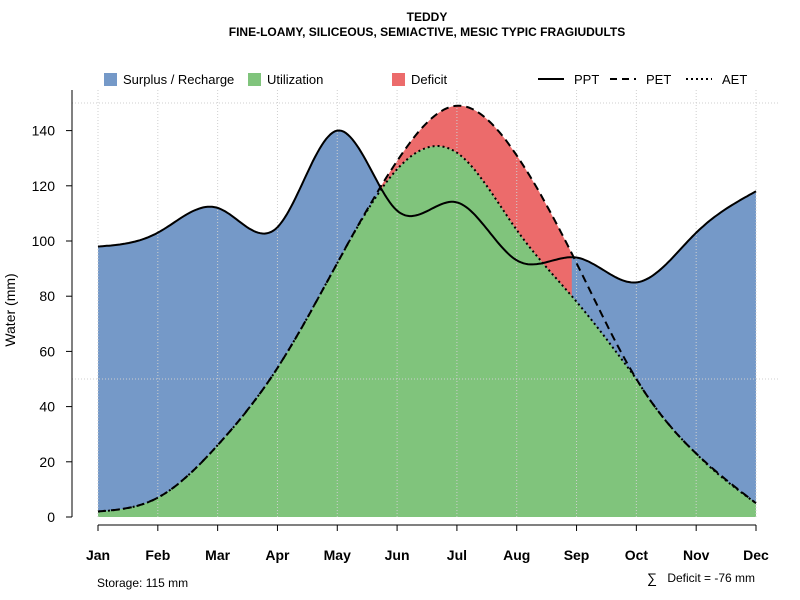 The height and width of the screenshot is (600, 800). I want to click on legend-item-surplus-recharge: Surplus / Recharge, so click(169, 79).